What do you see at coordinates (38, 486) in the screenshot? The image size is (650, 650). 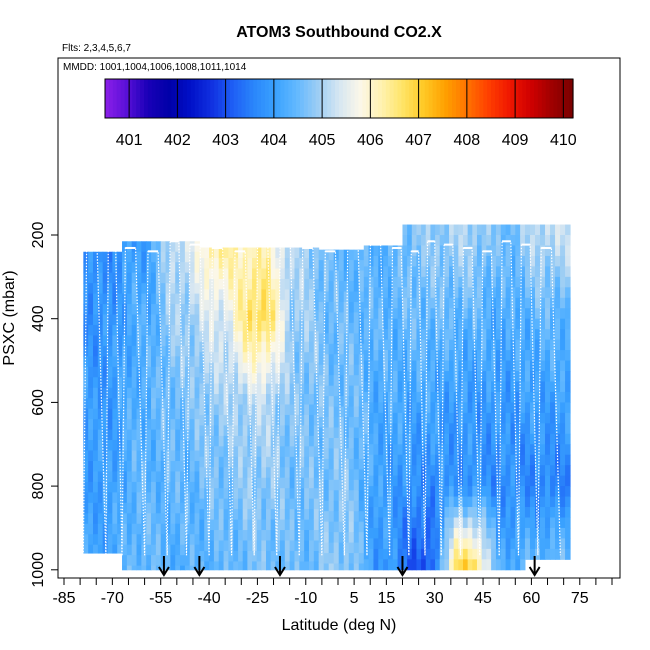 I see `y-tick-label: 800` at bounding box center [38, 486].